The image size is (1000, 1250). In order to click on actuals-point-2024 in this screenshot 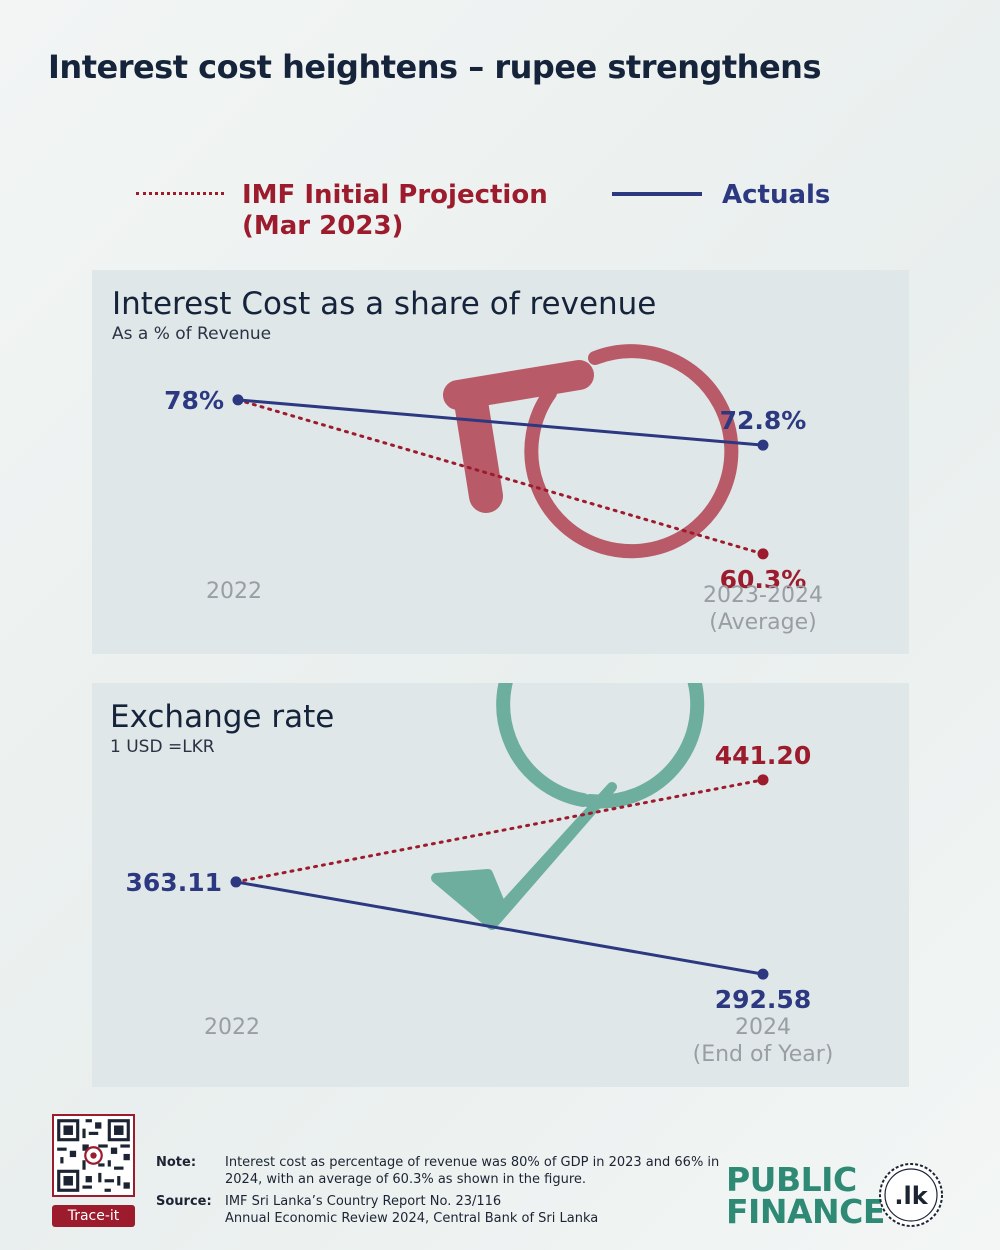, I will do `click(763, 974)`.